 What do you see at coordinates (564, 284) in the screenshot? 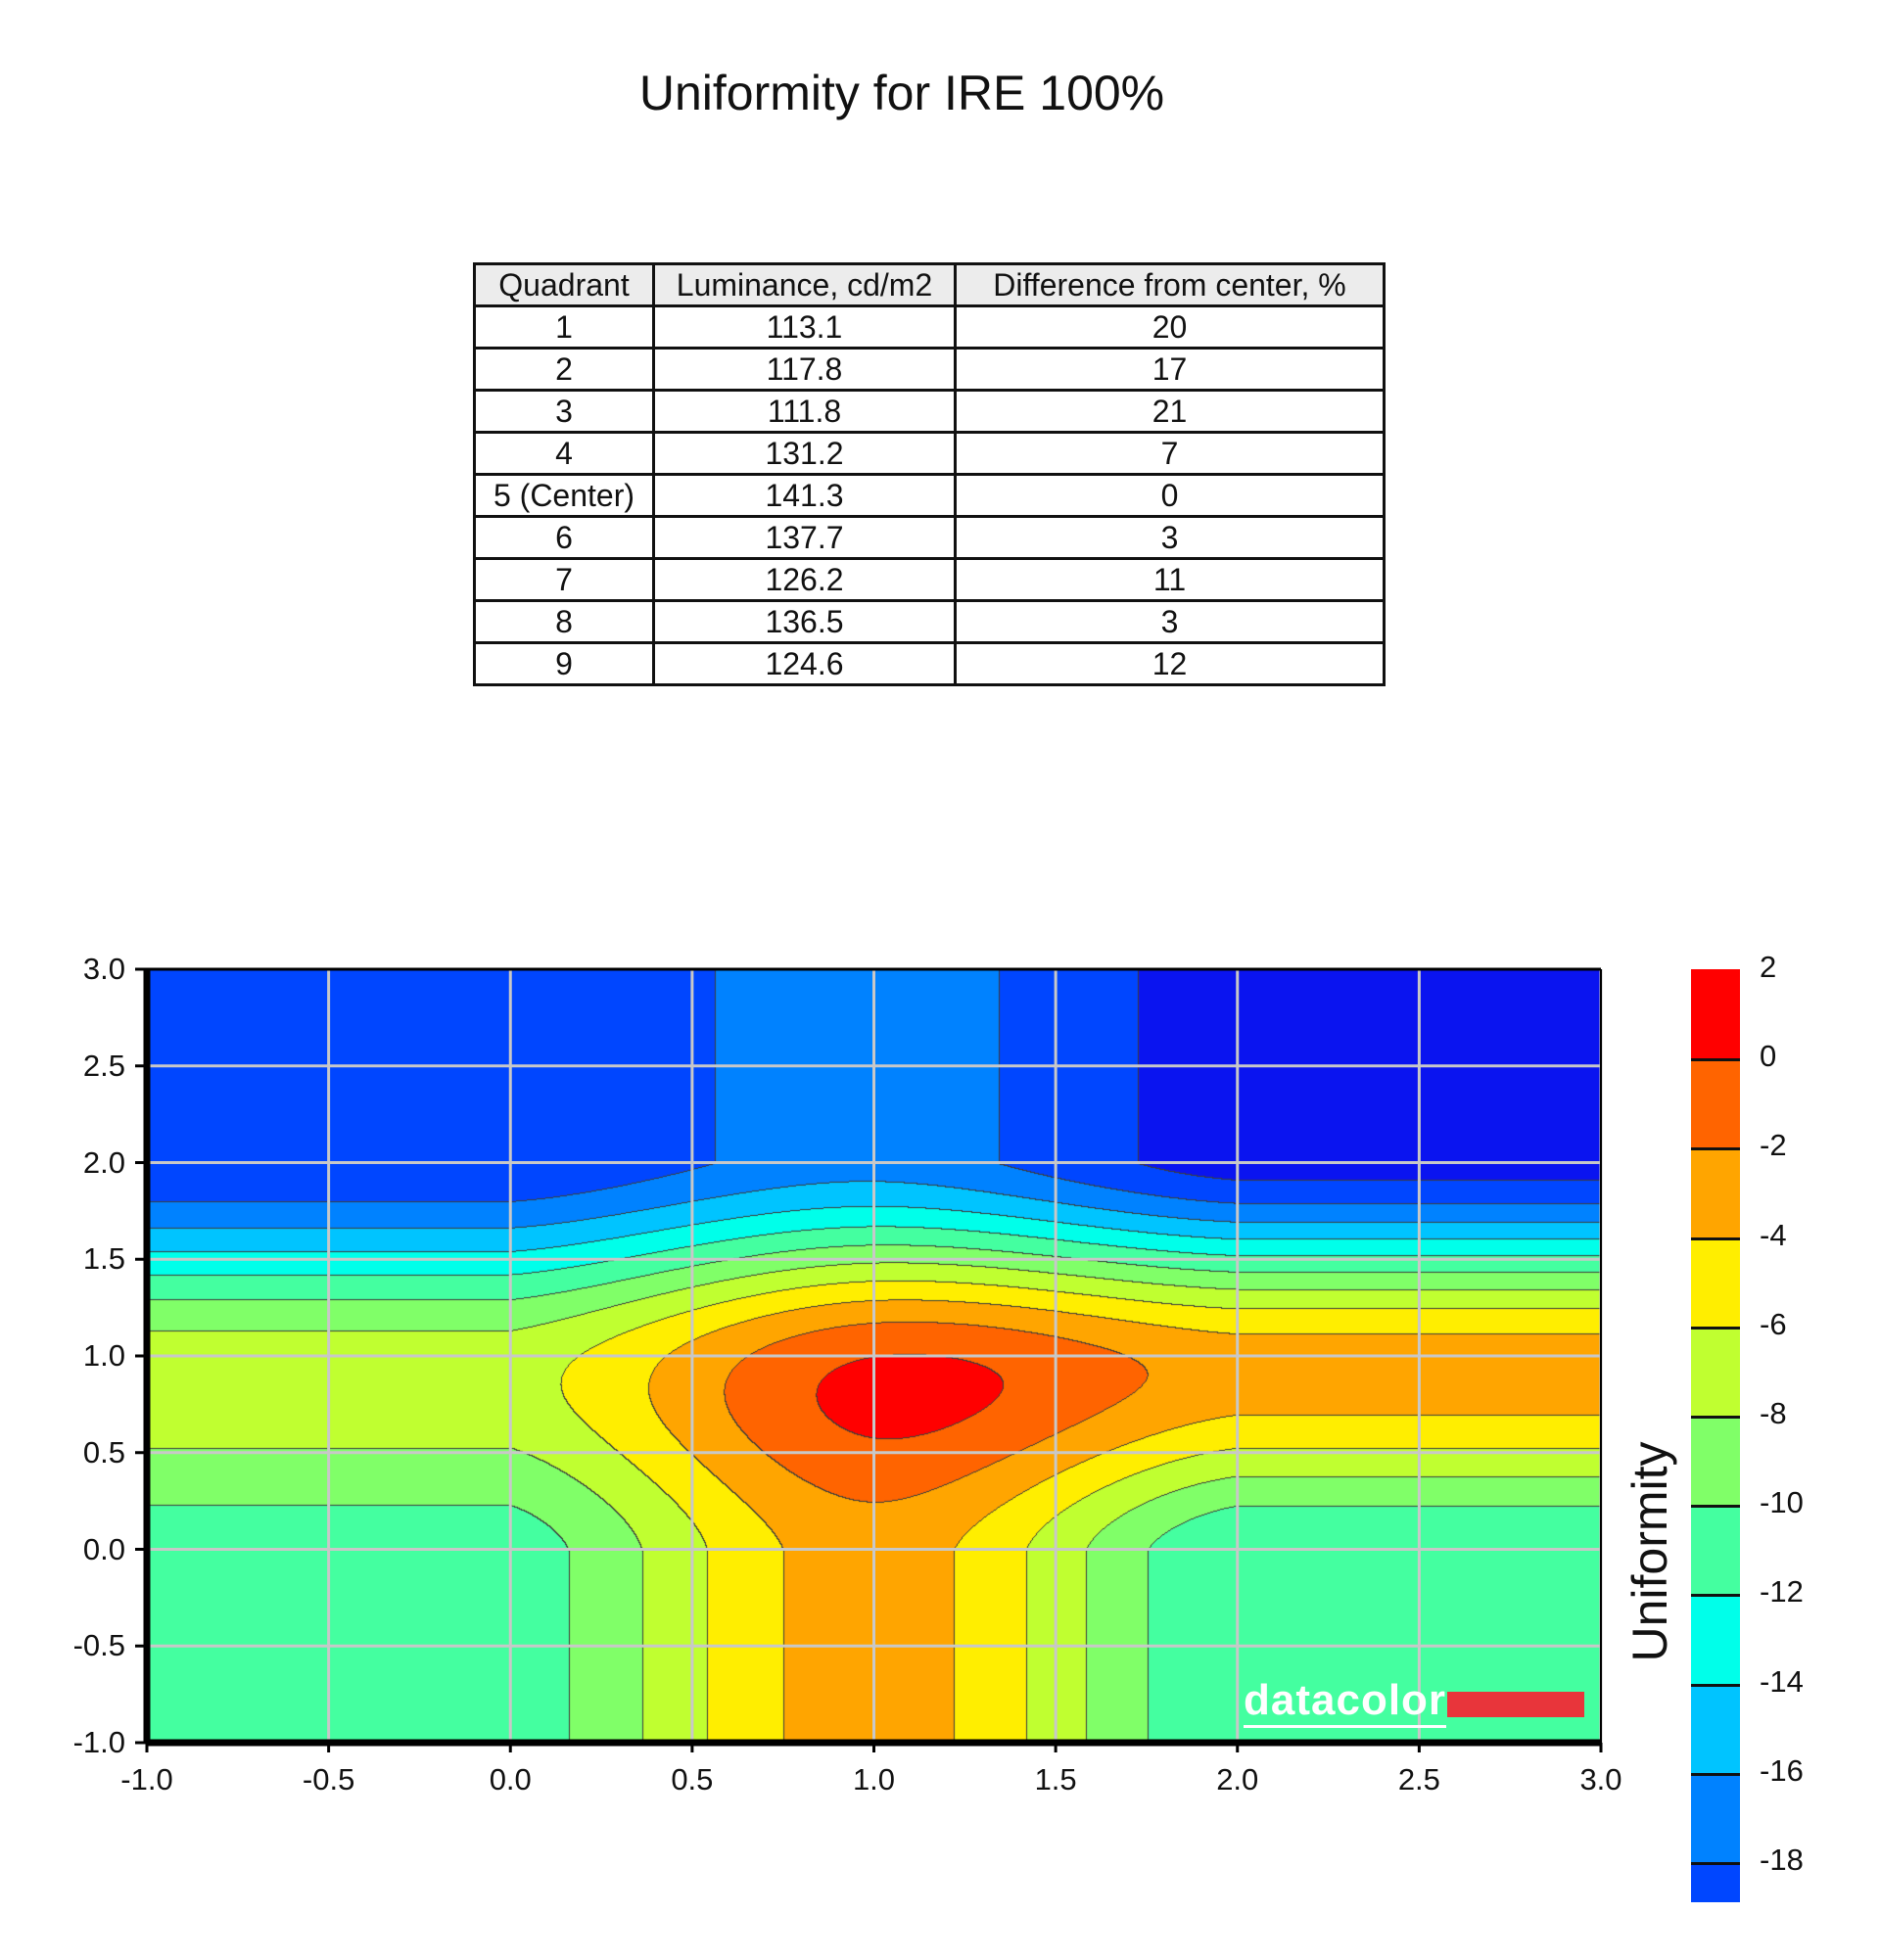
I see `column-header: Quadrant` at bounding box center [564, 284].